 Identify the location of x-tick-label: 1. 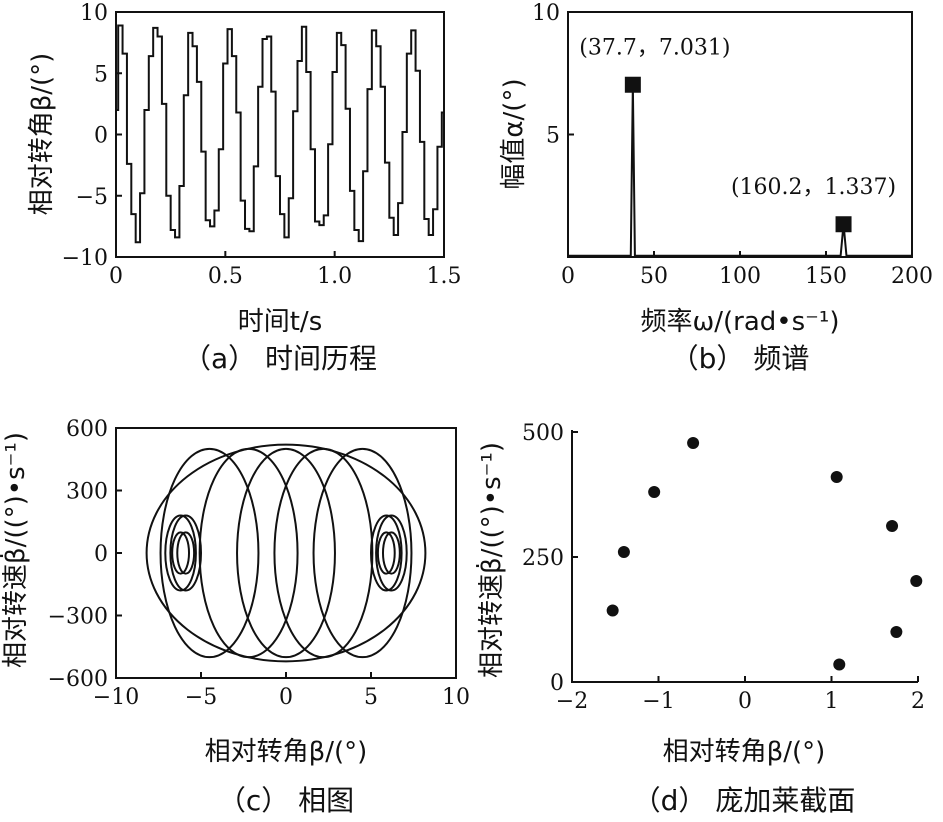
(832, 701).